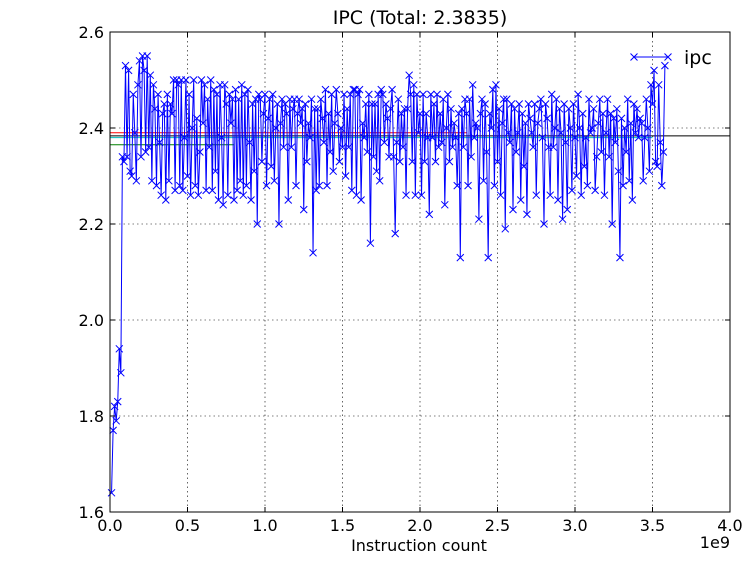  I want to click on x-axis-offset-text: 1e9, so click(715, 542).